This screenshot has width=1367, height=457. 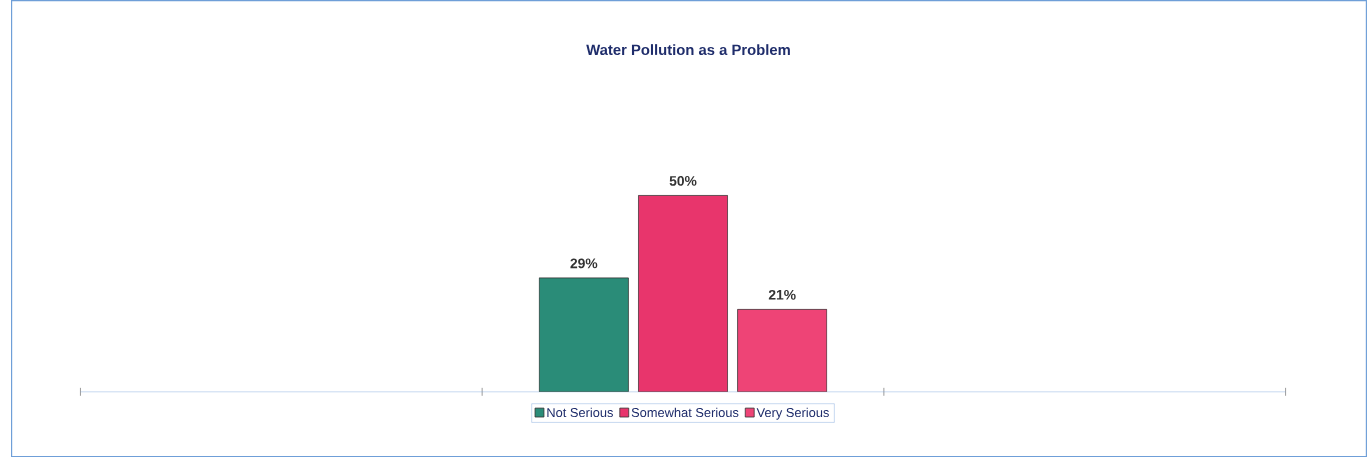 I want to click on data-label: 29%, so click(x=584, y=263).